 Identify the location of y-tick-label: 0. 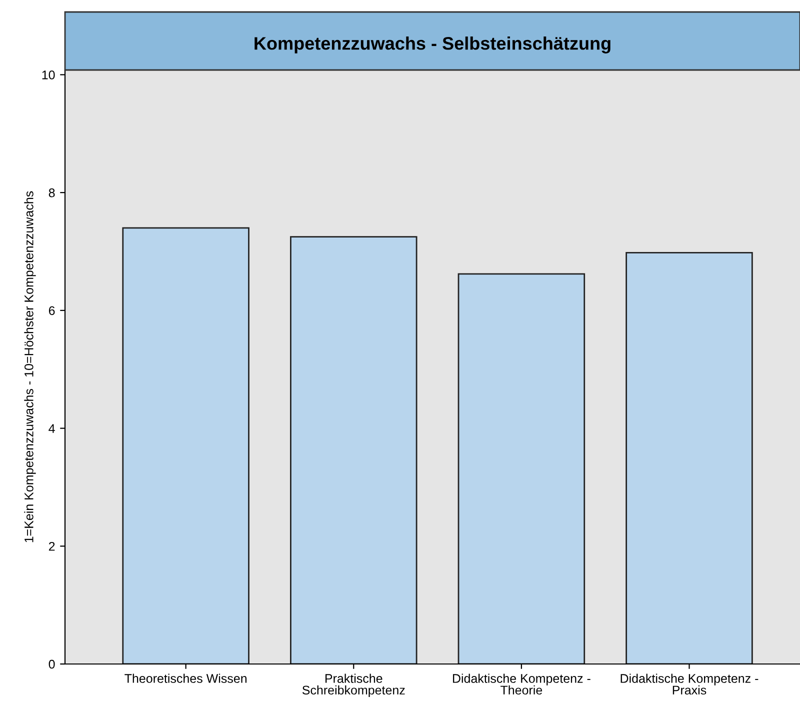
(51, 664).